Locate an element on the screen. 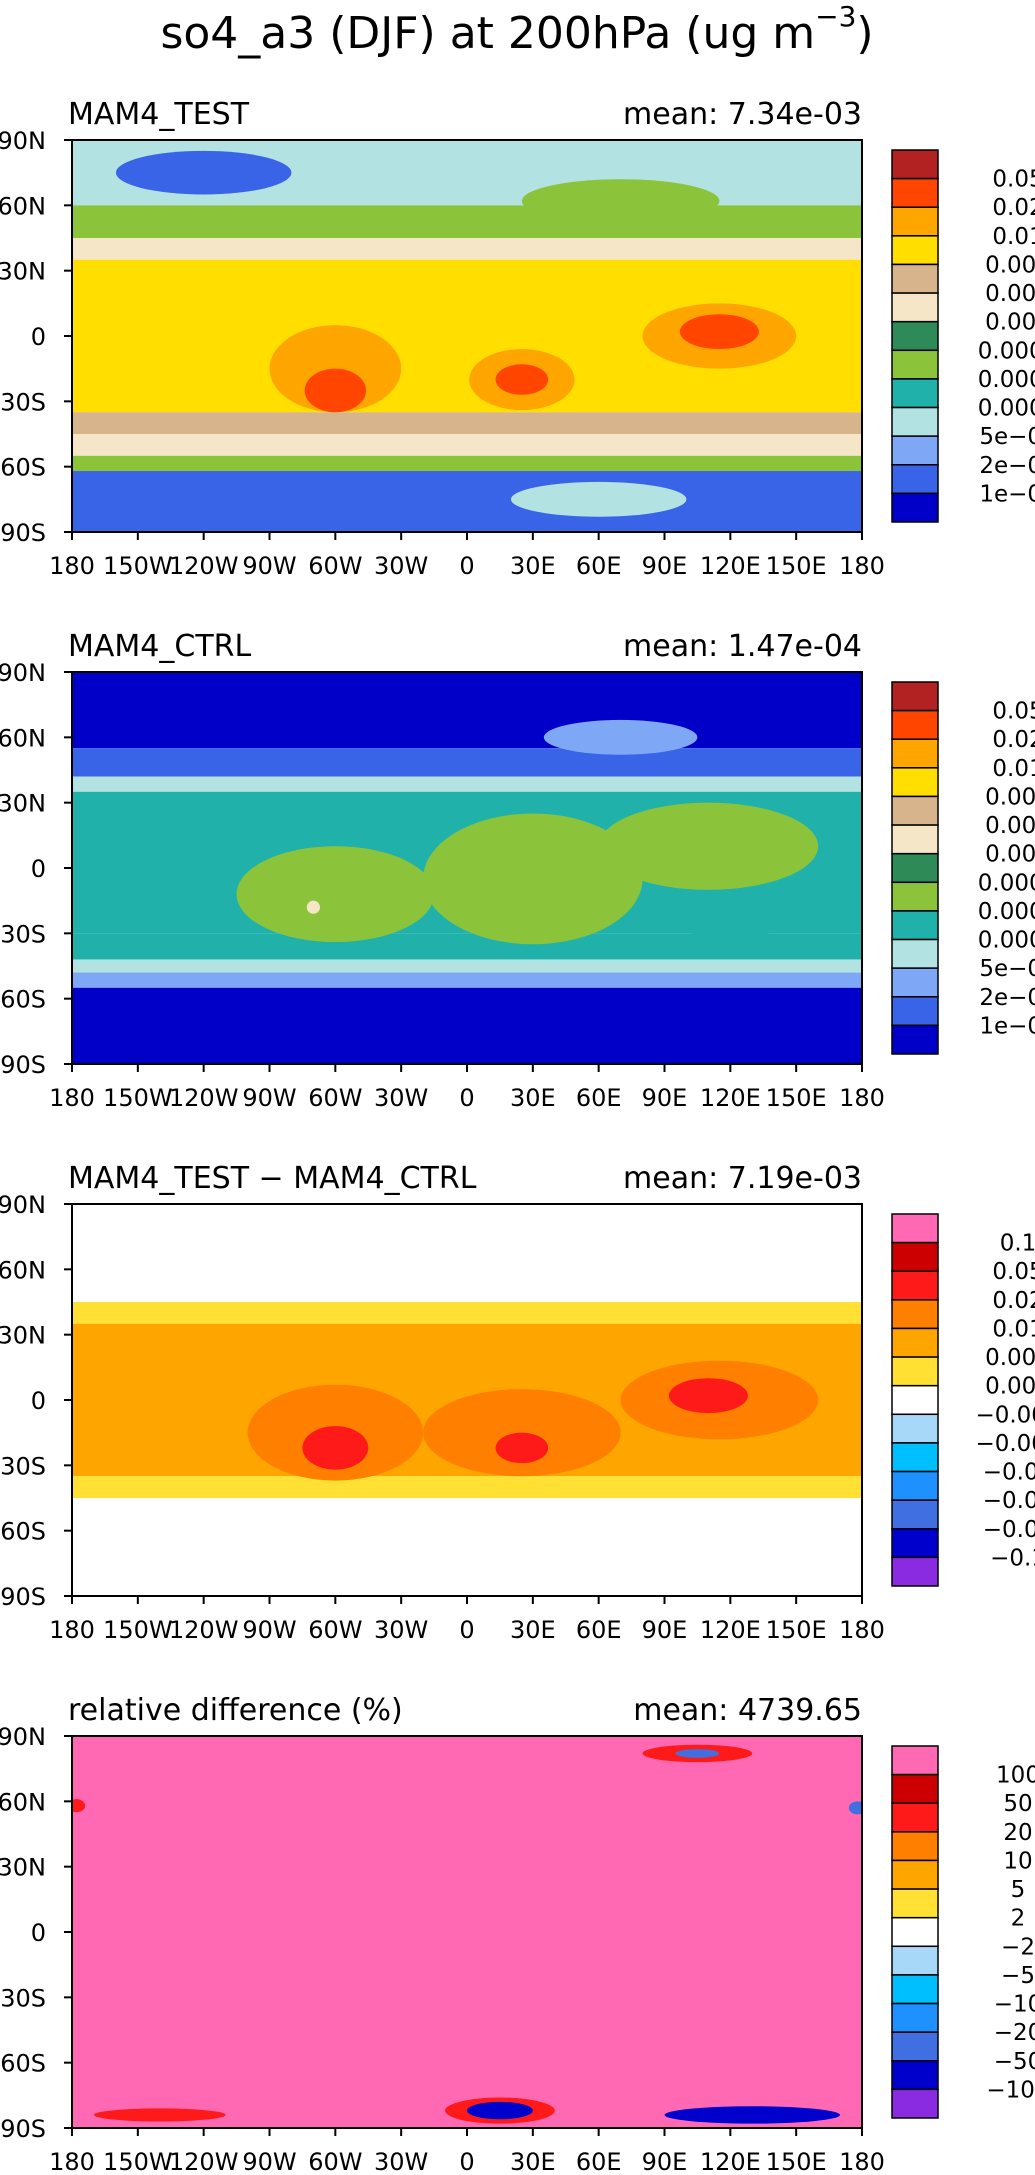 This screenshot has width=1035, height=2175. colorbar-label: −2 is located at coordinates (1018, 1947).